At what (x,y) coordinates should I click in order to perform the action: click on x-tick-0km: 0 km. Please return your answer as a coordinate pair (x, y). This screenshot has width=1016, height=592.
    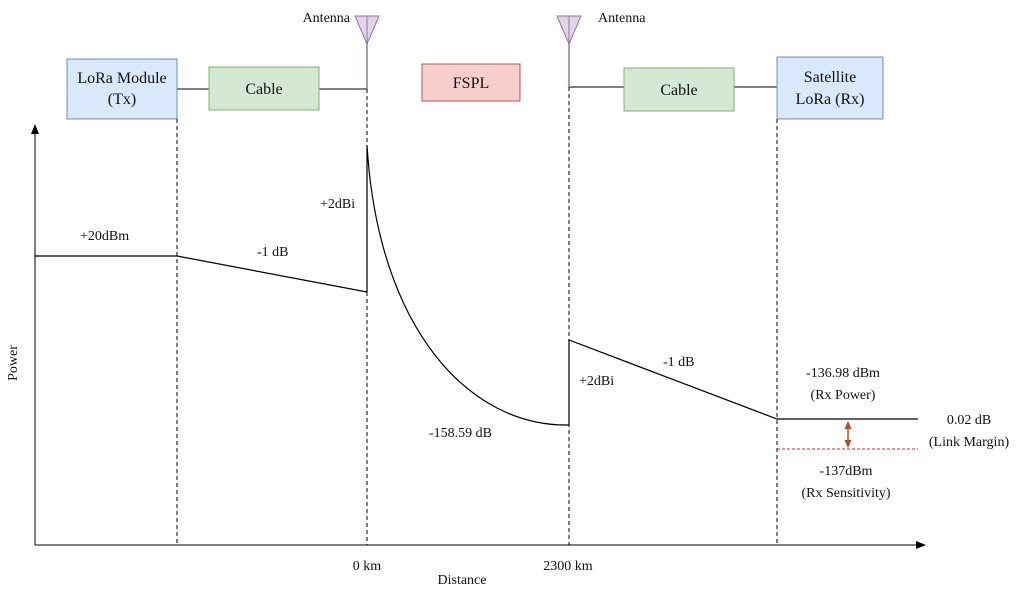
    Looking at the image, I should click on (367, 566).